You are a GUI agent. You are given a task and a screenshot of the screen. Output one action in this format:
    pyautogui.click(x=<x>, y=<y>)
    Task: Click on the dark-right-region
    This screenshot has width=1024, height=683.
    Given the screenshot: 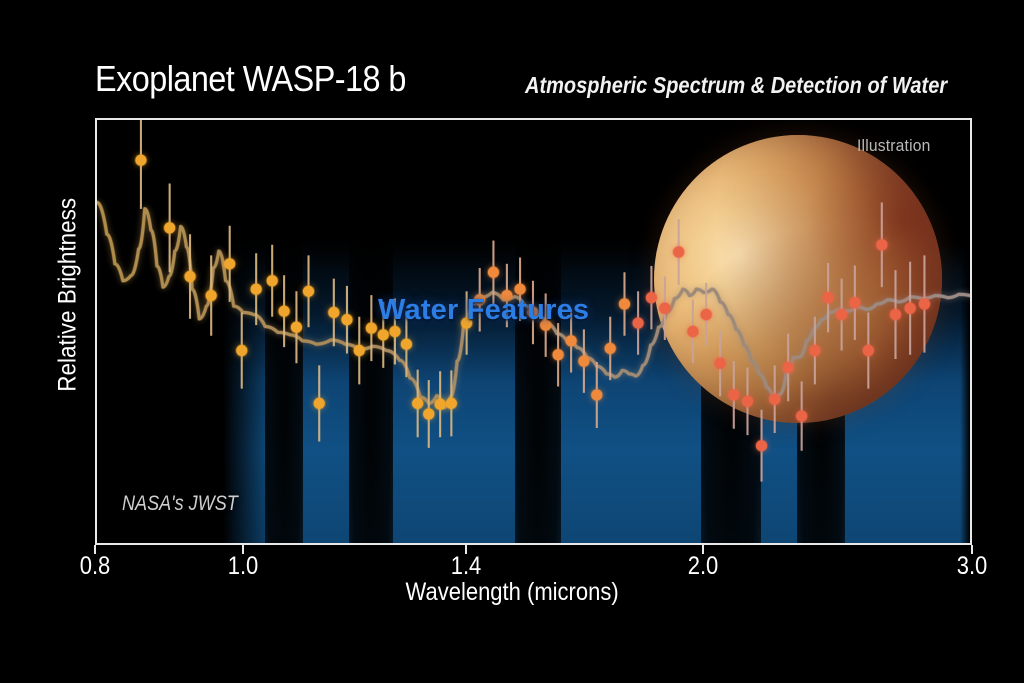 What is the action you would take?
    pyautogui.click(x=965, y=331)
    